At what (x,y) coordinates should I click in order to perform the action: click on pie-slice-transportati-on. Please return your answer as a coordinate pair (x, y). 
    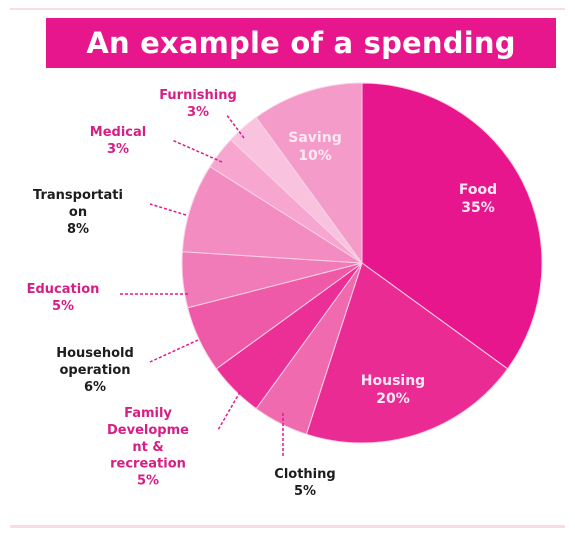
    Looking at the image, I should click on (272, 214).